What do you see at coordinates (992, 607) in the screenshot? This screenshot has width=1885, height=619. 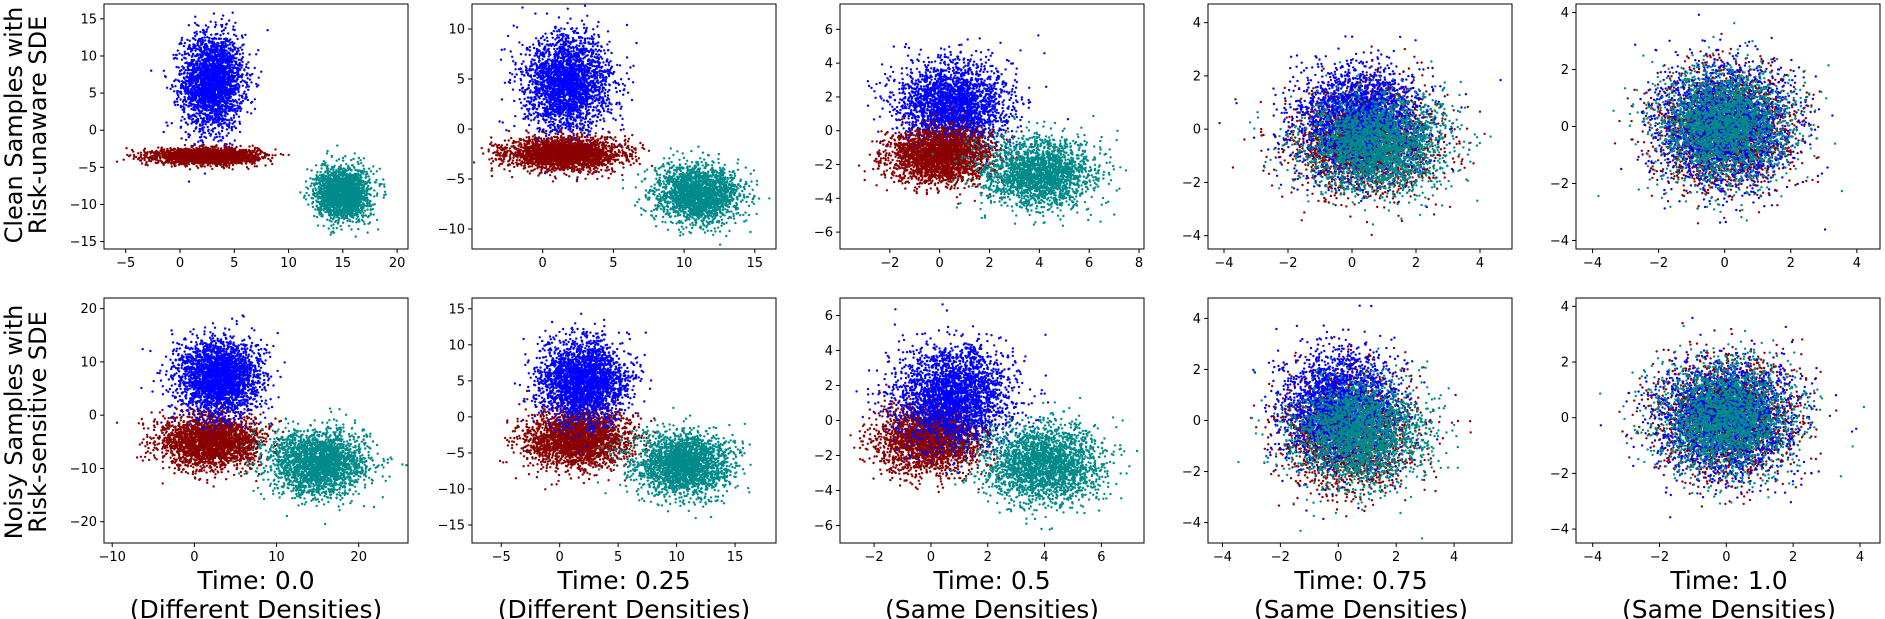 I see `col-label-2-line2: (Same Densities)` at bounding box center [992, 607].